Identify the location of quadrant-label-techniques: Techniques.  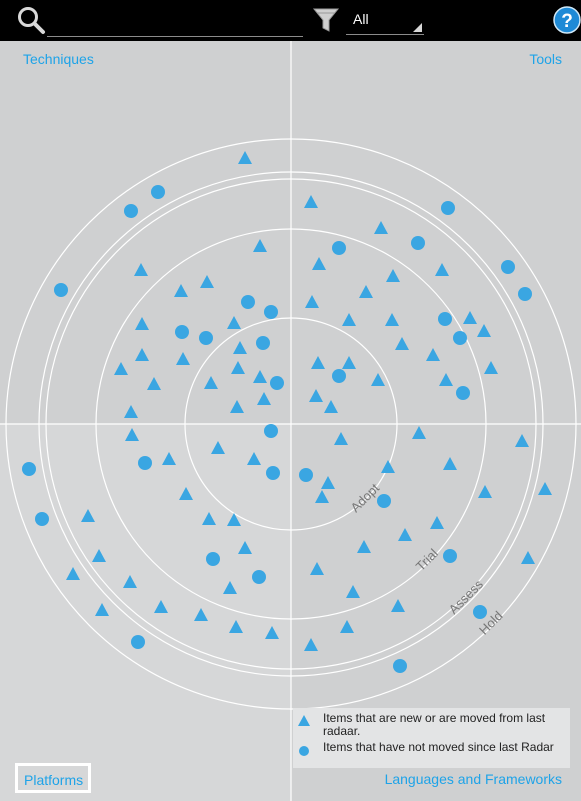
(58, 59).